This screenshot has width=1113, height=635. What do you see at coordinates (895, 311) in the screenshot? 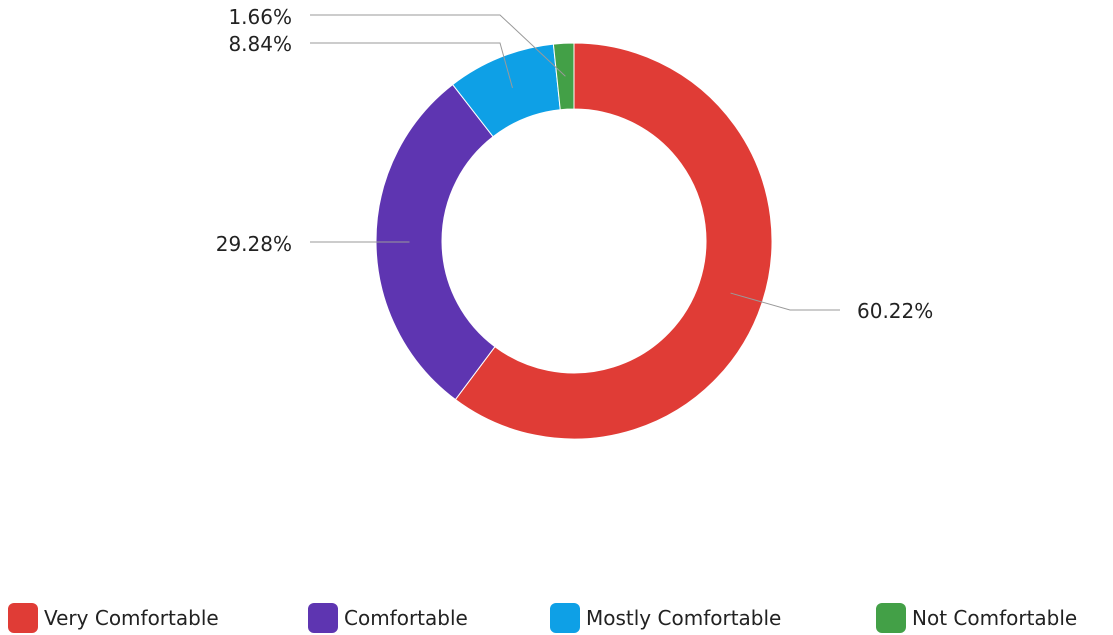
I see `data-label-very-comfortable: 60.22%` at bounding box center [895, 311].